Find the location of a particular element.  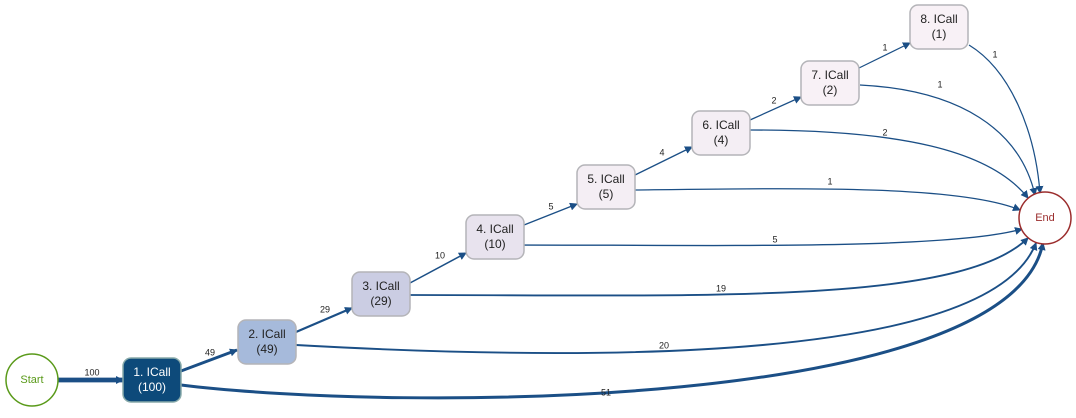

node-count: (49) is located at coordinates (266, 349).